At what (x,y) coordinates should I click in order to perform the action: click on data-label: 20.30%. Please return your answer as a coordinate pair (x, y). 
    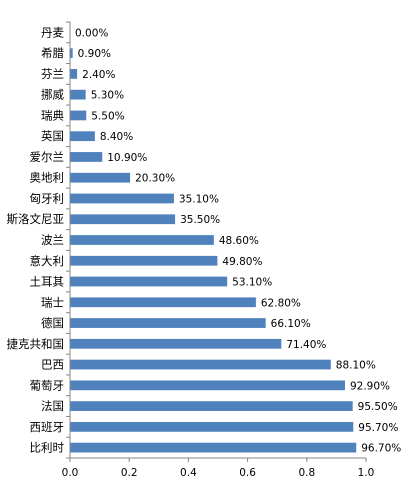
    Looking at the image, I should click on (155, 179).